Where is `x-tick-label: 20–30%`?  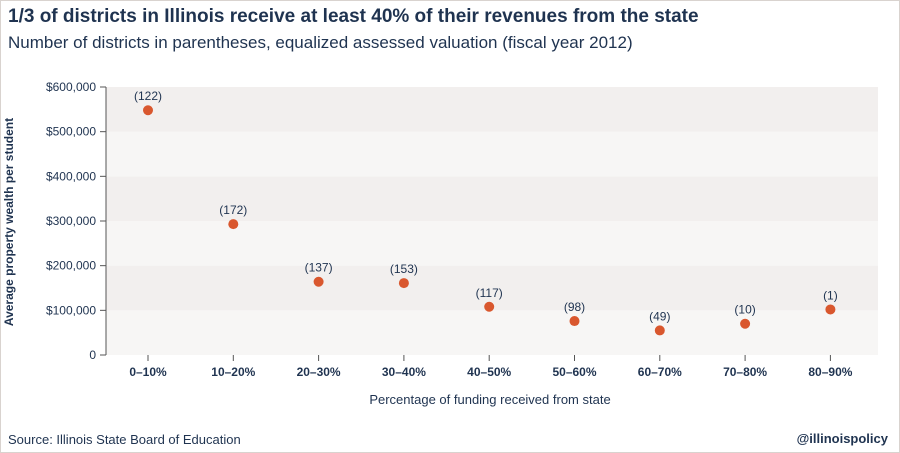 x-tick-label: 20–30% is located at coordinates (319, 372).